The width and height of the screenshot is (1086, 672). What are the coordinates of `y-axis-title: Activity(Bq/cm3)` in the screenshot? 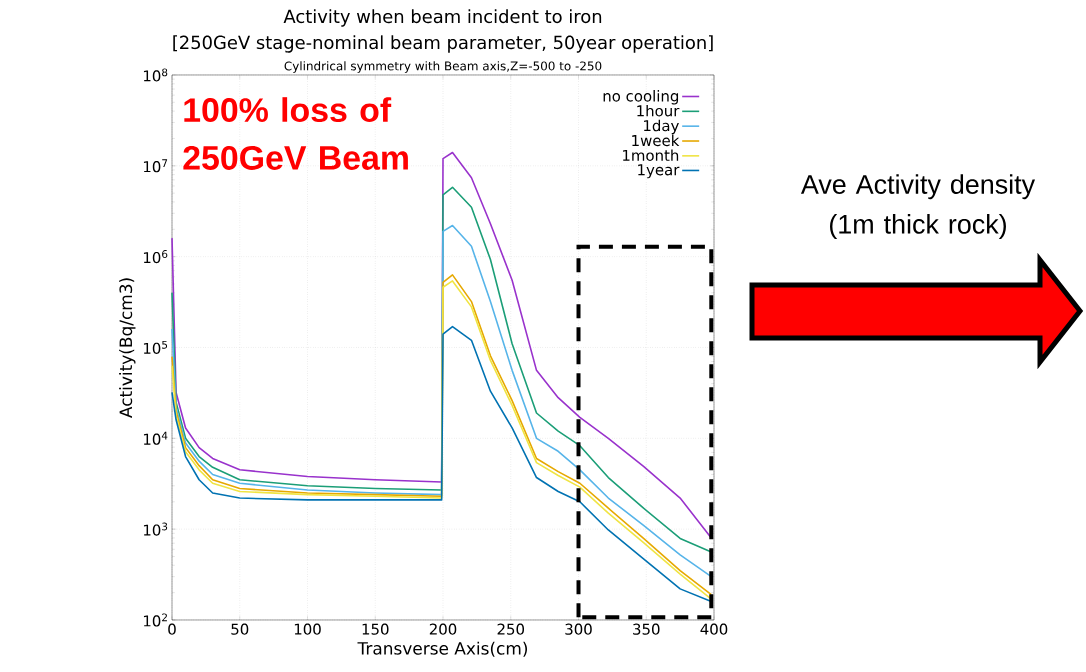 It's located at (127, 348).